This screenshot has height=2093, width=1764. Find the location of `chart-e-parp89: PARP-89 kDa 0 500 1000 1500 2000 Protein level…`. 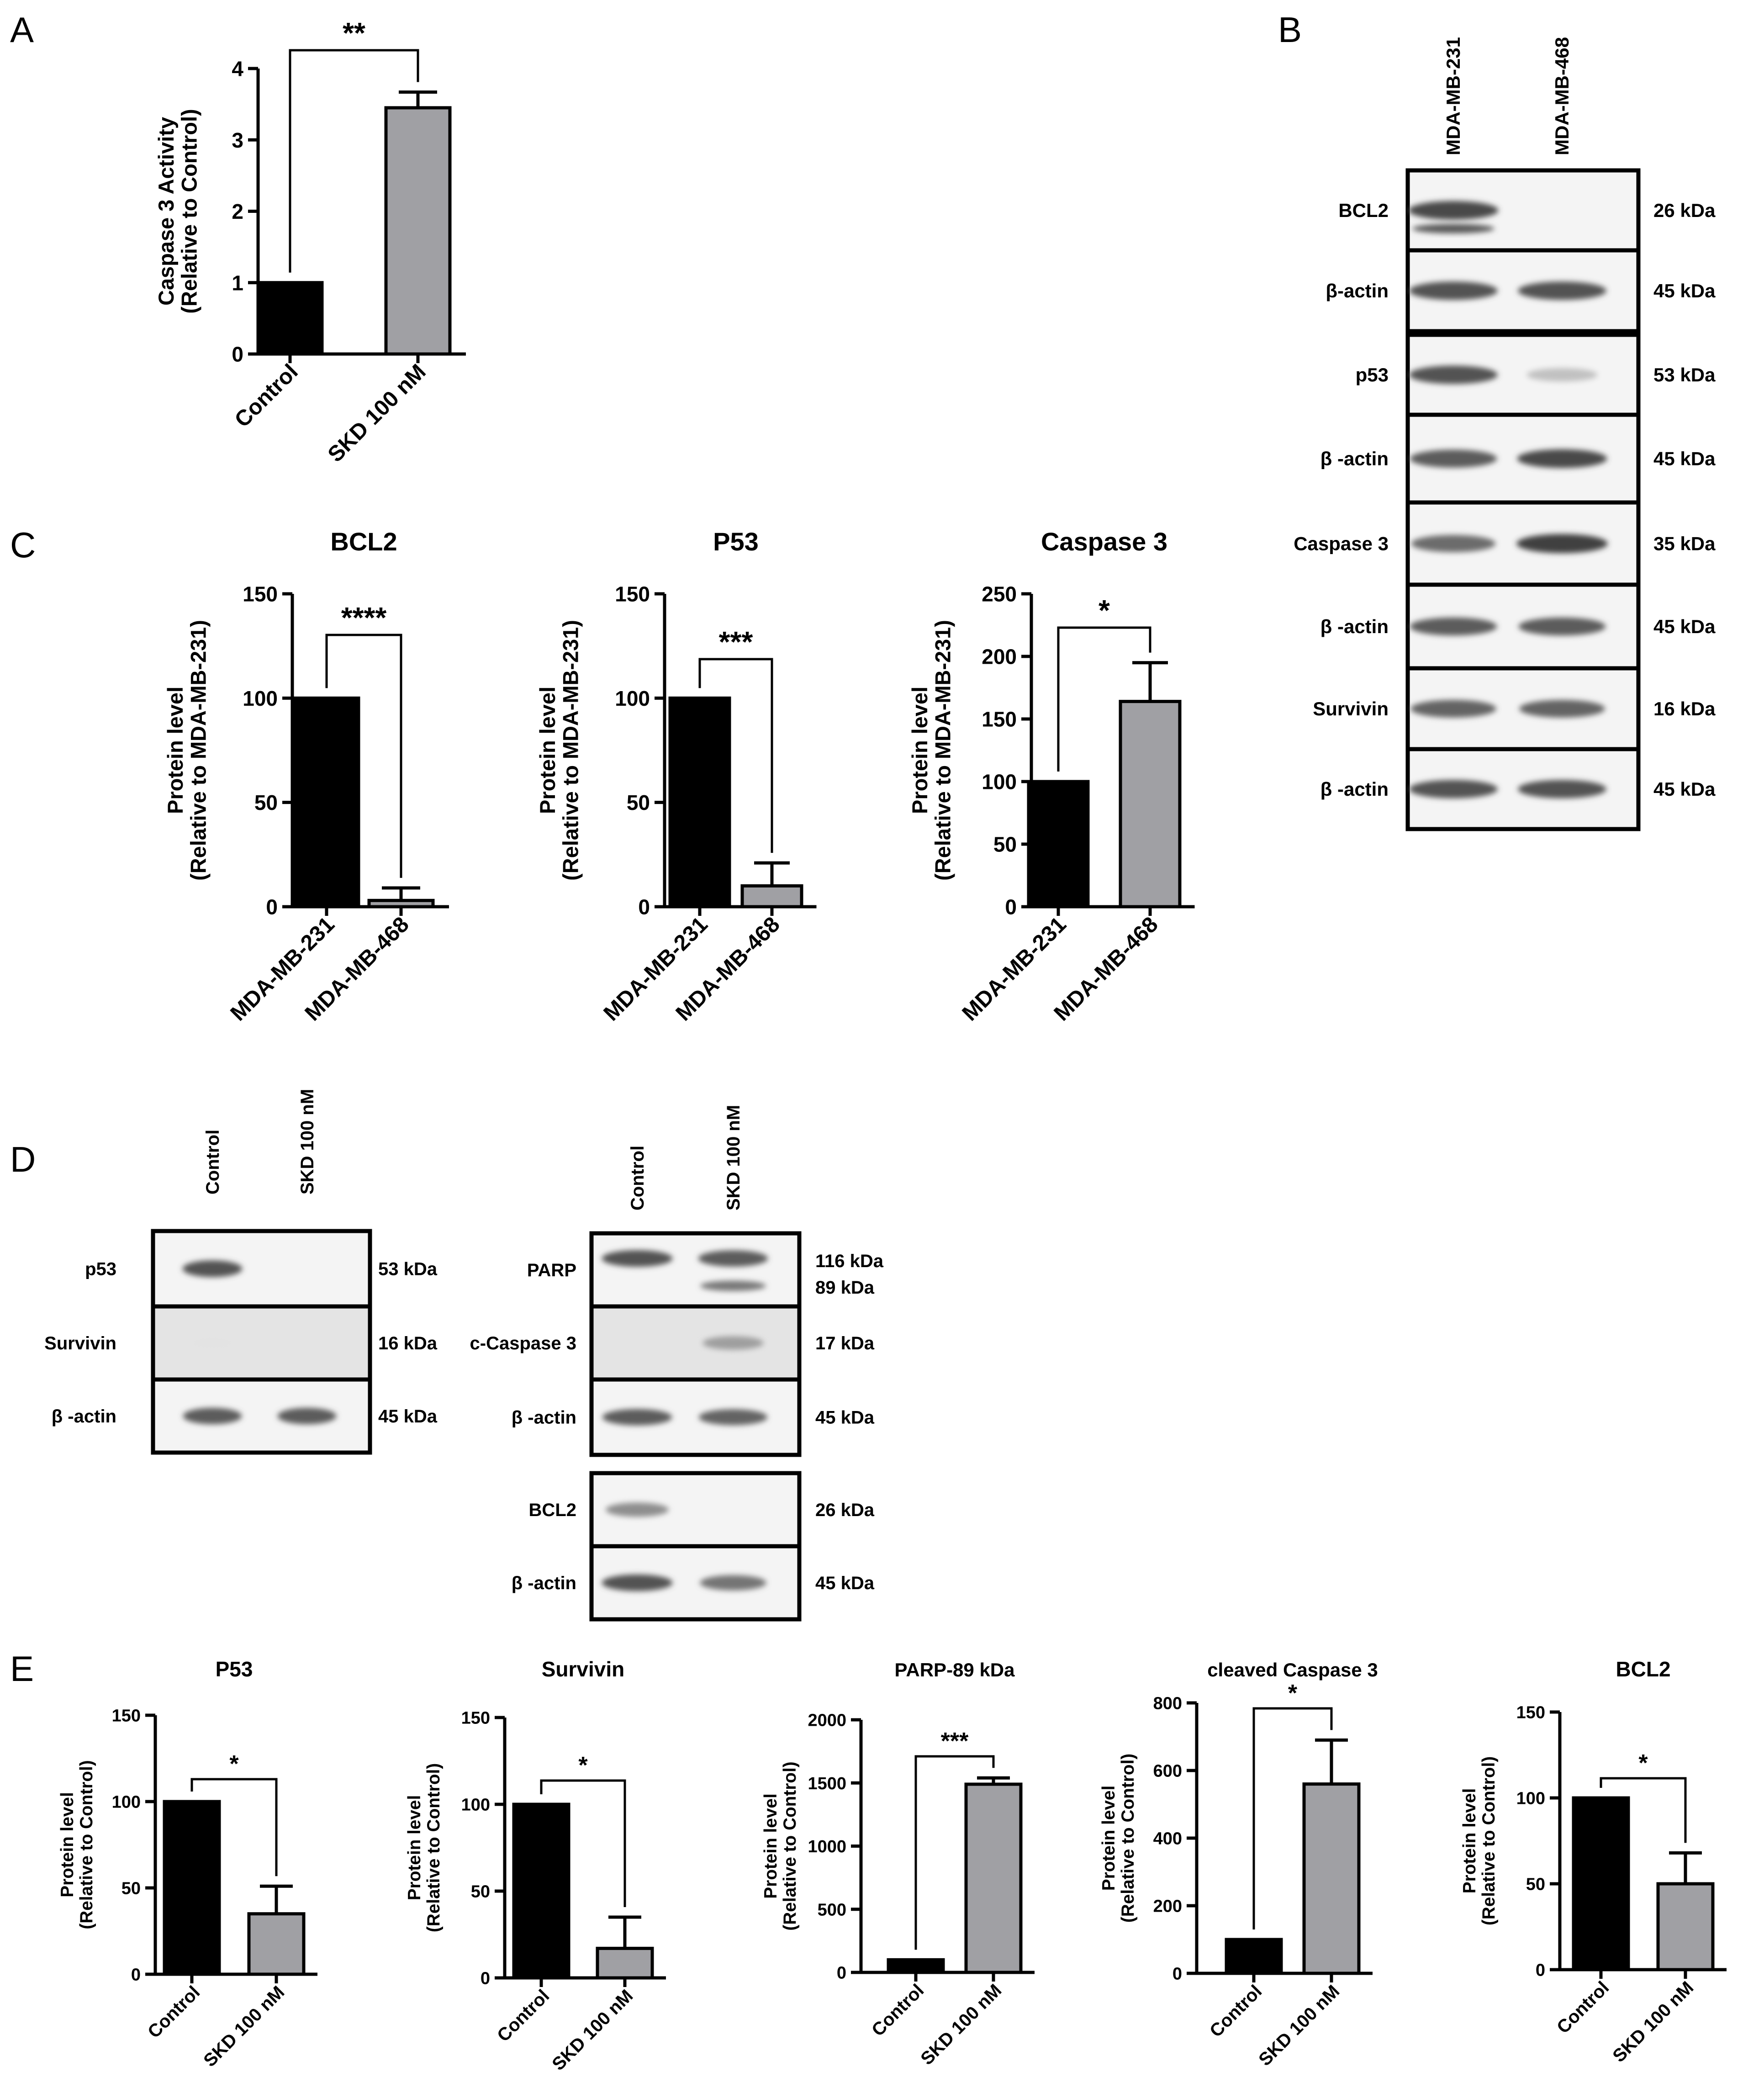

chart-e-parp89: PARP-89 kDa 0 500 1000 1500 2000 Protein level… is located at coordinates (898, 1864).